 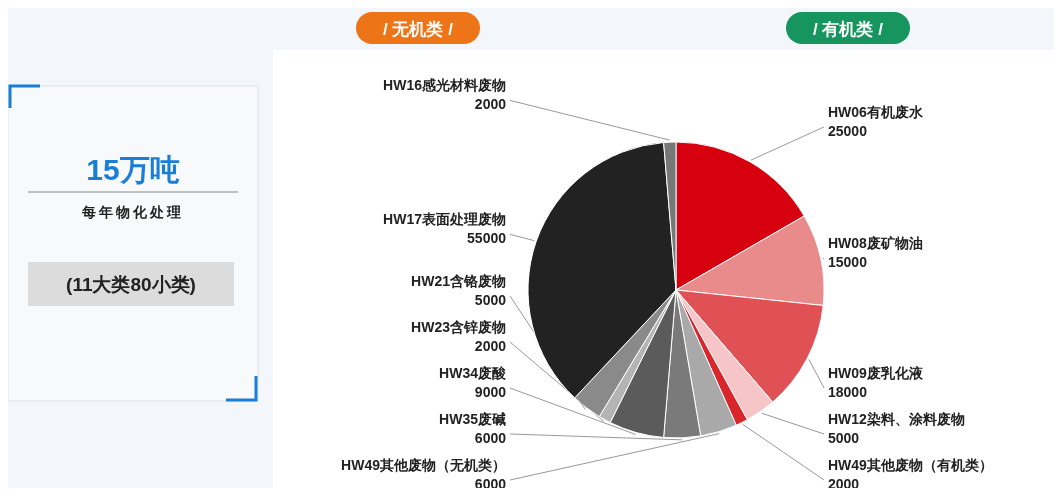 What do you see at coordinates (458, 281) in the screenshot?
I see `slice-label: HW21含铬废物` at bounding box center [458, 281].